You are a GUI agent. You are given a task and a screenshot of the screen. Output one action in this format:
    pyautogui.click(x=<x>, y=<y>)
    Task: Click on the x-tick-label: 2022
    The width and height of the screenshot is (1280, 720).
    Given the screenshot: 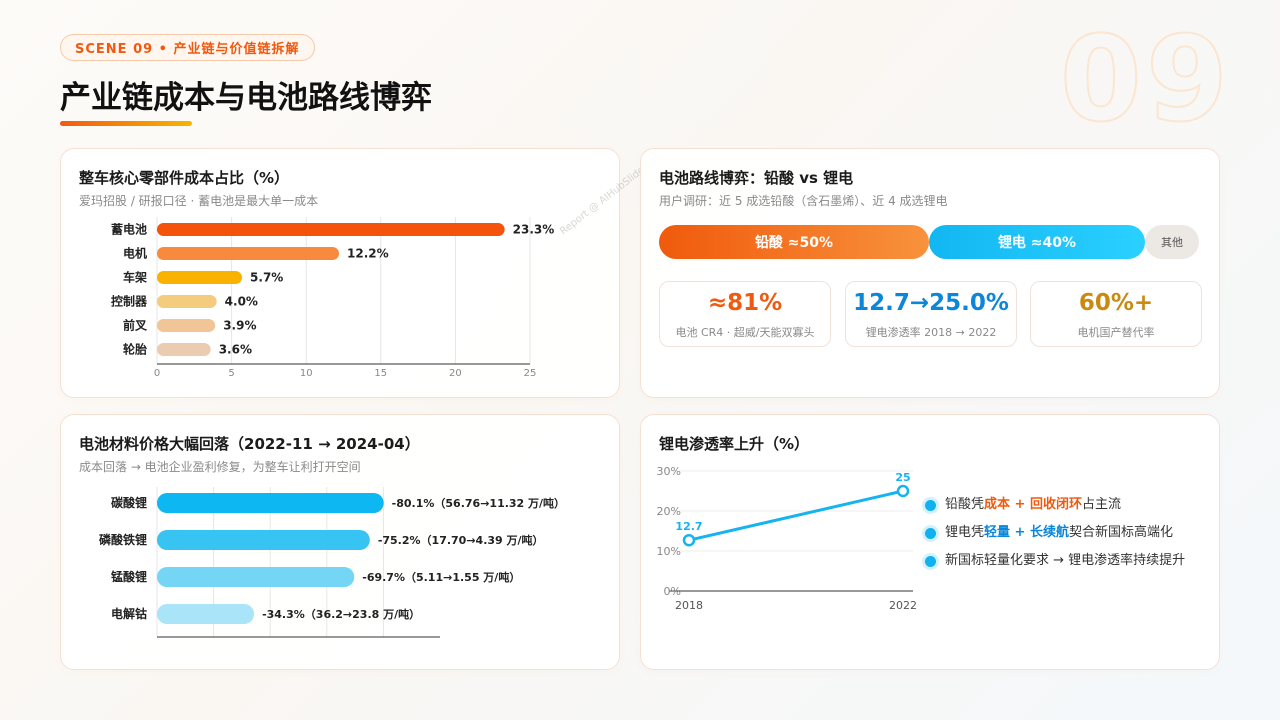 What is the action you would take?
    pyautogui.click(x=903, y=605)
    